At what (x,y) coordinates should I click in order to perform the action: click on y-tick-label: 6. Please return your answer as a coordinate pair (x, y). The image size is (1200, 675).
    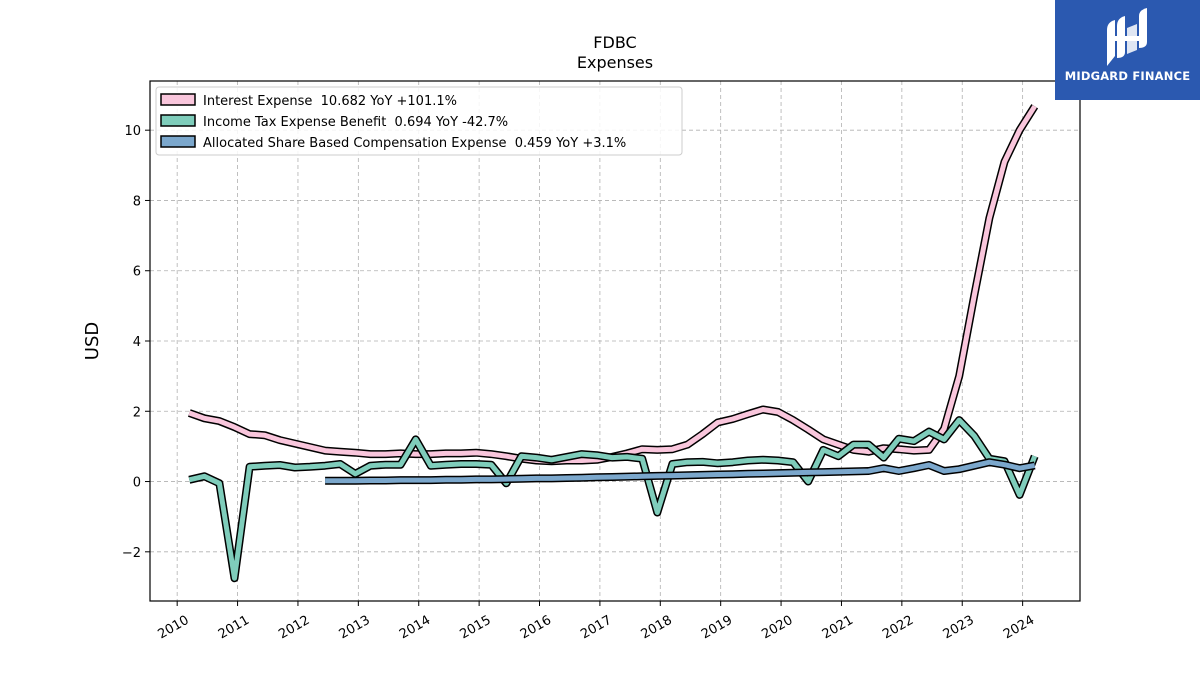
    Looking at the image, I should click on (137, 272).